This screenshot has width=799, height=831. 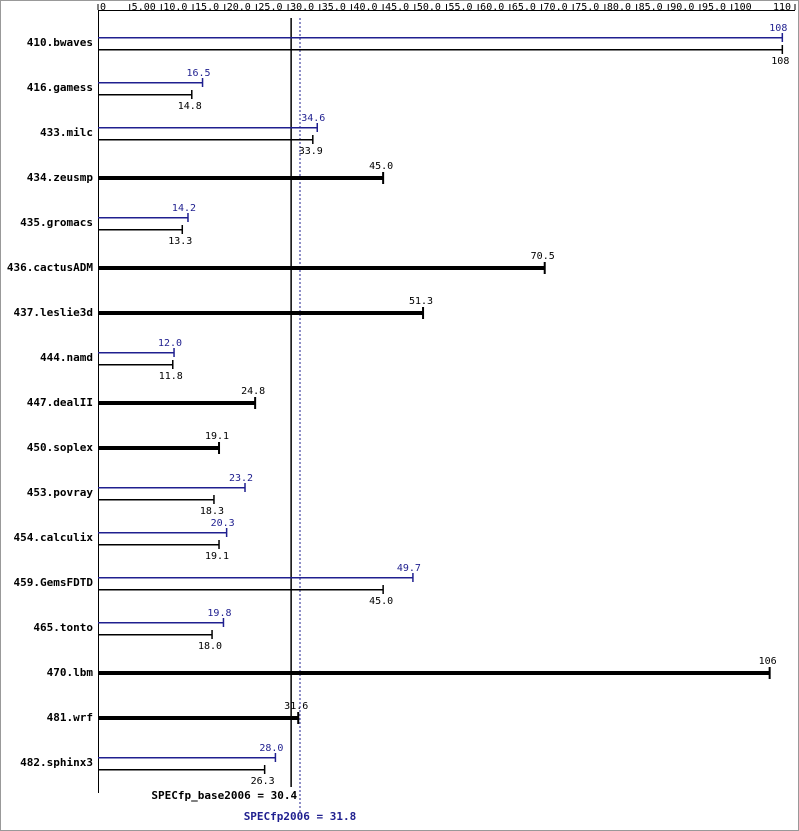 I want to click on value-label: 11.8, so click(x=171, y=376).